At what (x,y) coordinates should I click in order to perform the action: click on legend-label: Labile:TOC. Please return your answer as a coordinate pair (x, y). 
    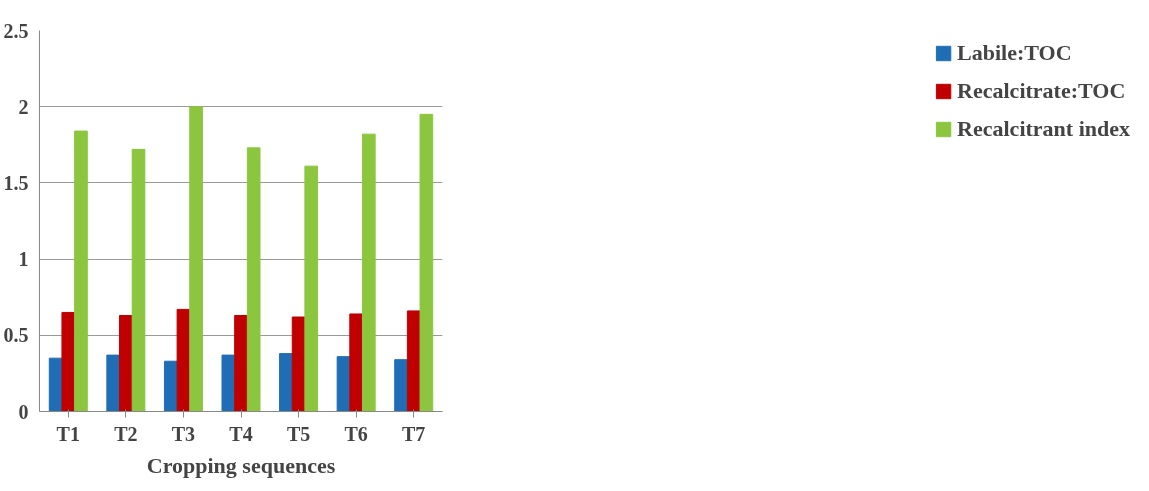
    Looking at the image, I should click on (1014, 53).